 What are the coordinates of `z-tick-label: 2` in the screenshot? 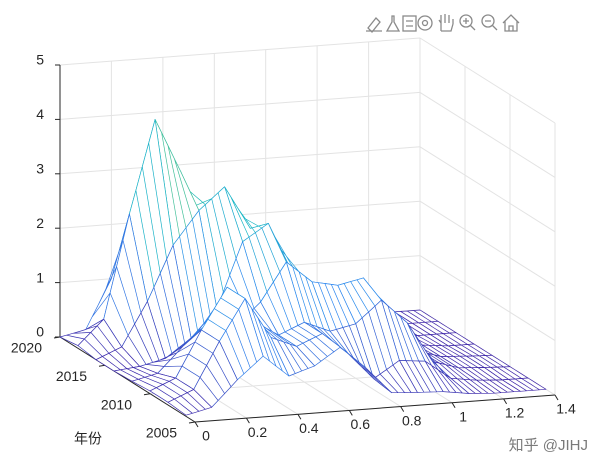 It's located at (40, 223).